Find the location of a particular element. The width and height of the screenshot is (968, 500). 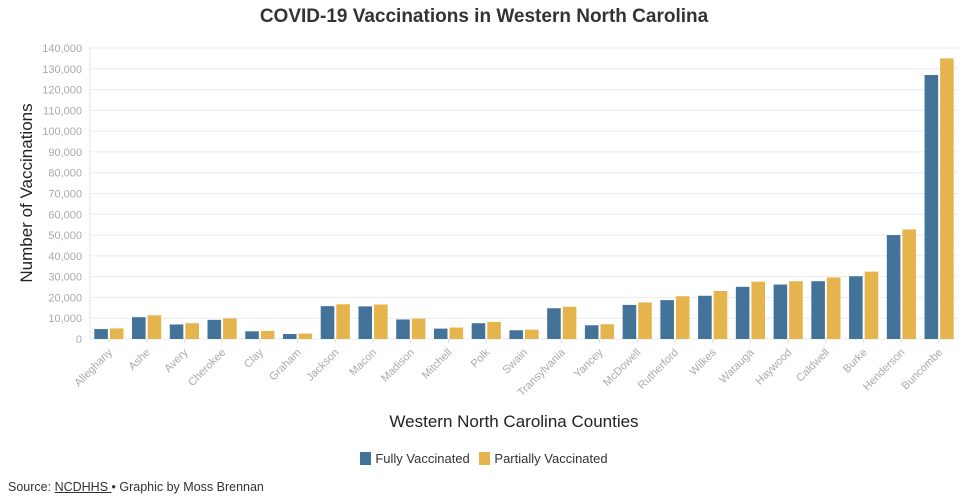

bar-partially-burke is located at coordinates (871, 305).